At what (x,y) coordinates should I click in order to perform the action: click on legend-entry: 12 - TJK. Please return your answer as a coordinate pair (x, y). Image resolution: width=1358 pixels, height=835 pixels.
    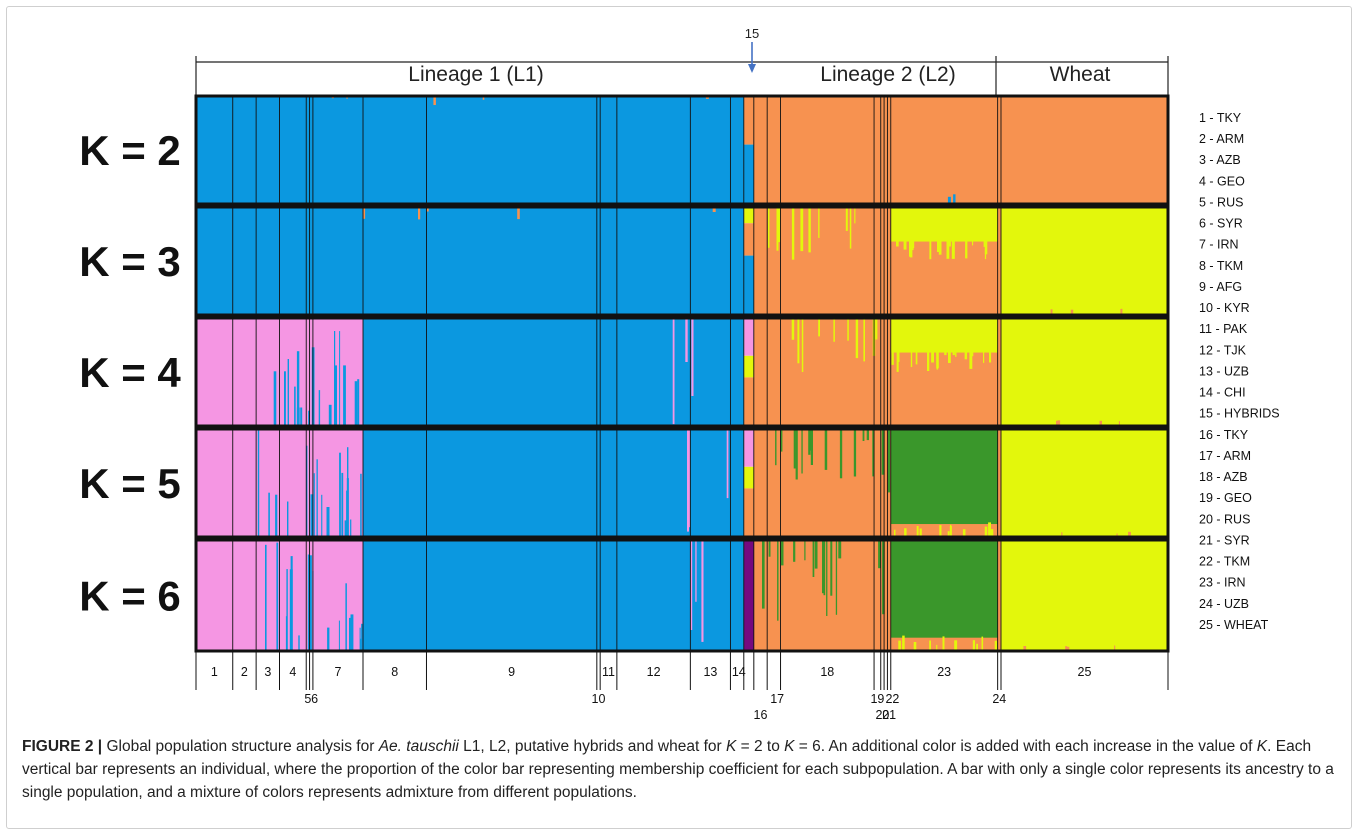
    Looking at the image, I should click on (1223, 350).